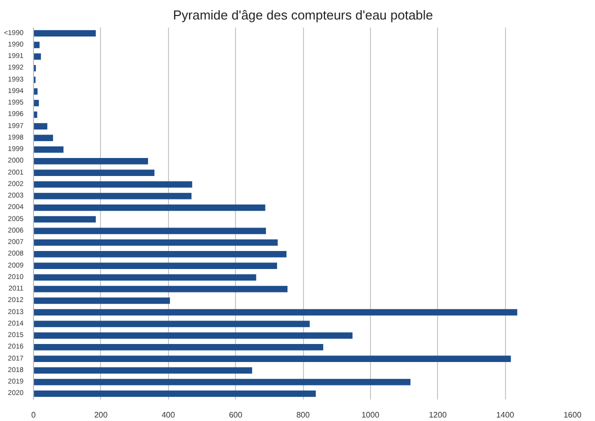  I want to click on x-tick-label: 400, so click(169, 415).